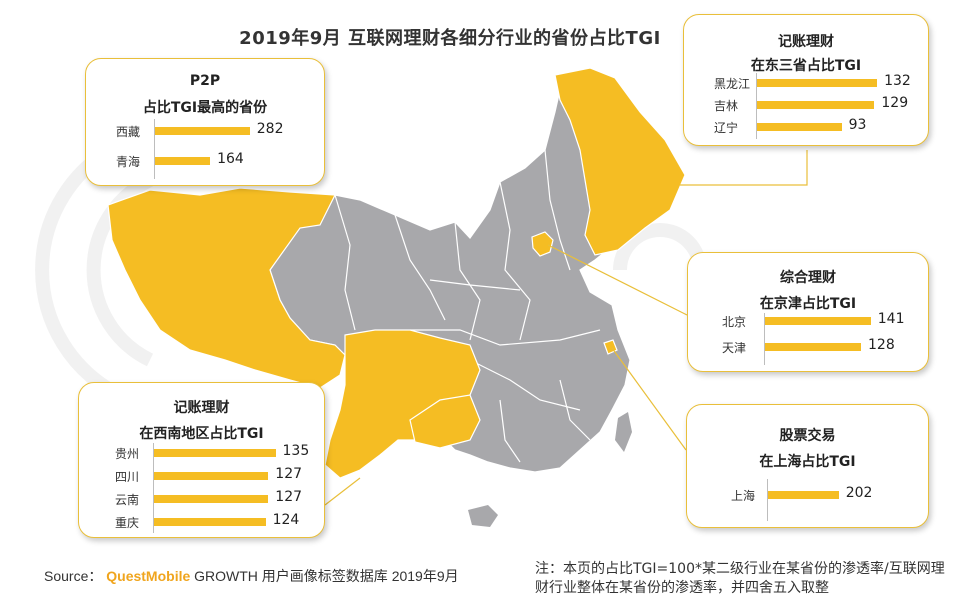  Describe the element at coordinates (127, 454) in the screenshot. I see `category-label: 贵州` at that location.